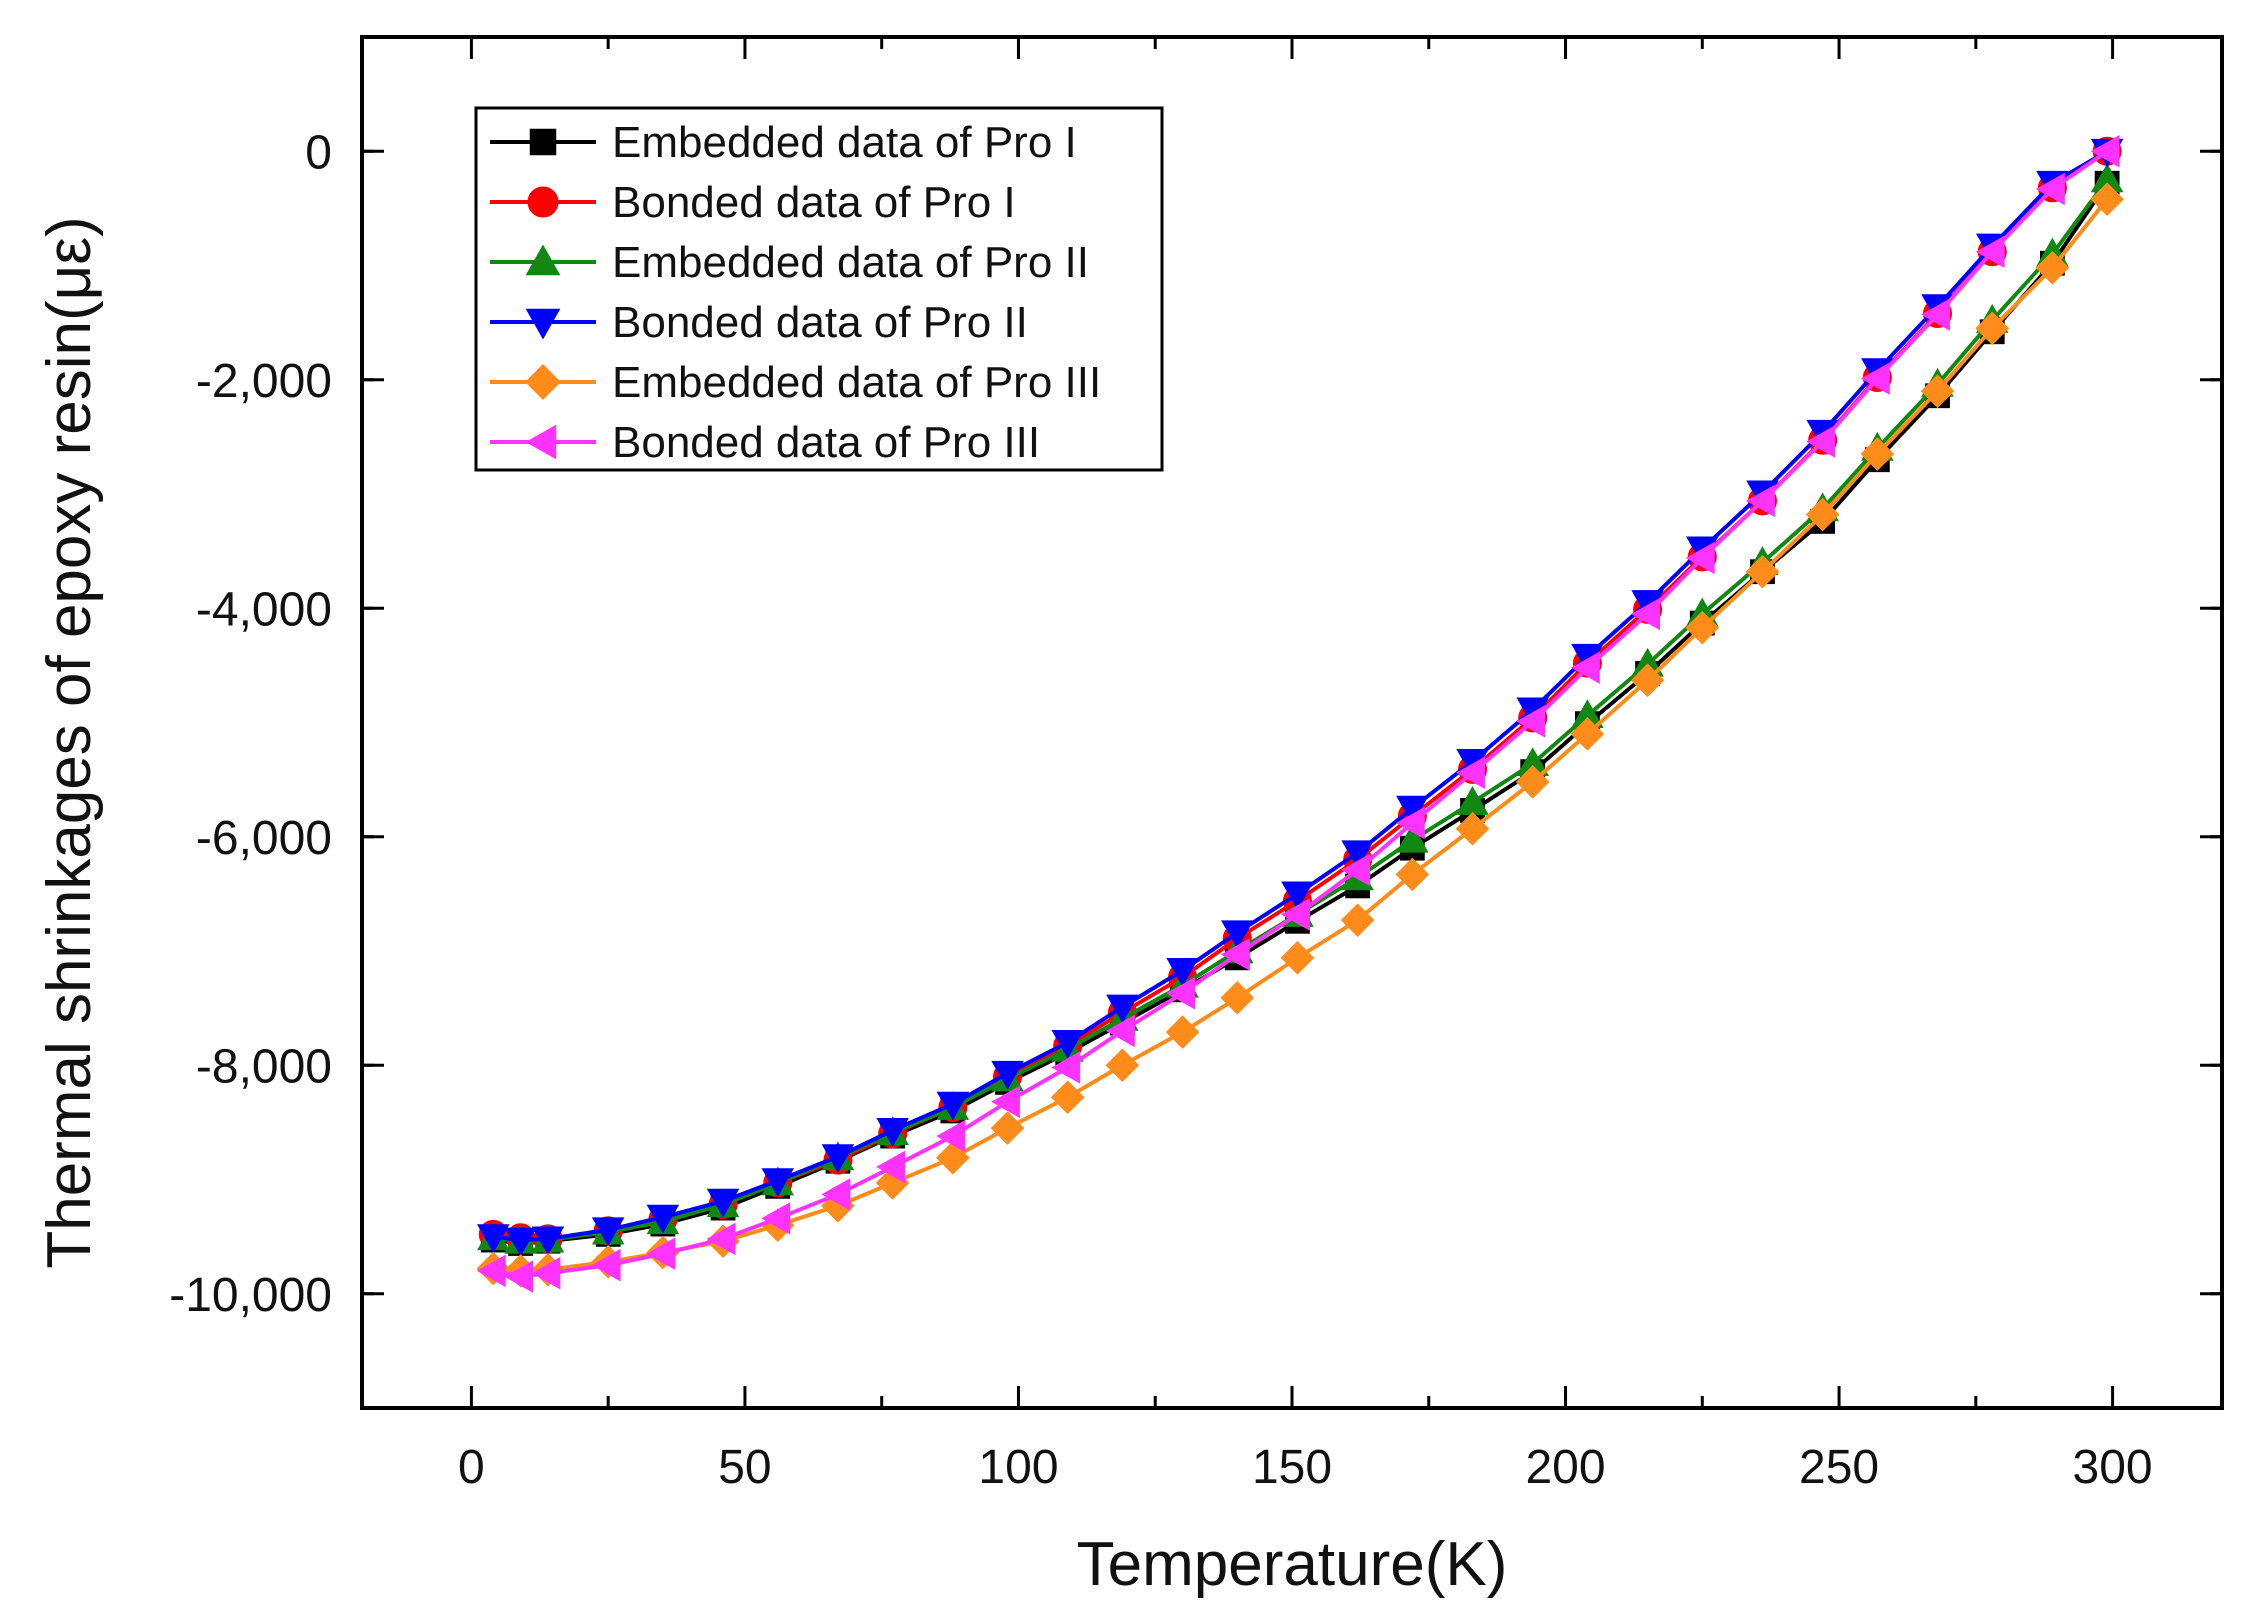  I want to click on legend-item: Bonded data of Pro II, so click(759, 322).